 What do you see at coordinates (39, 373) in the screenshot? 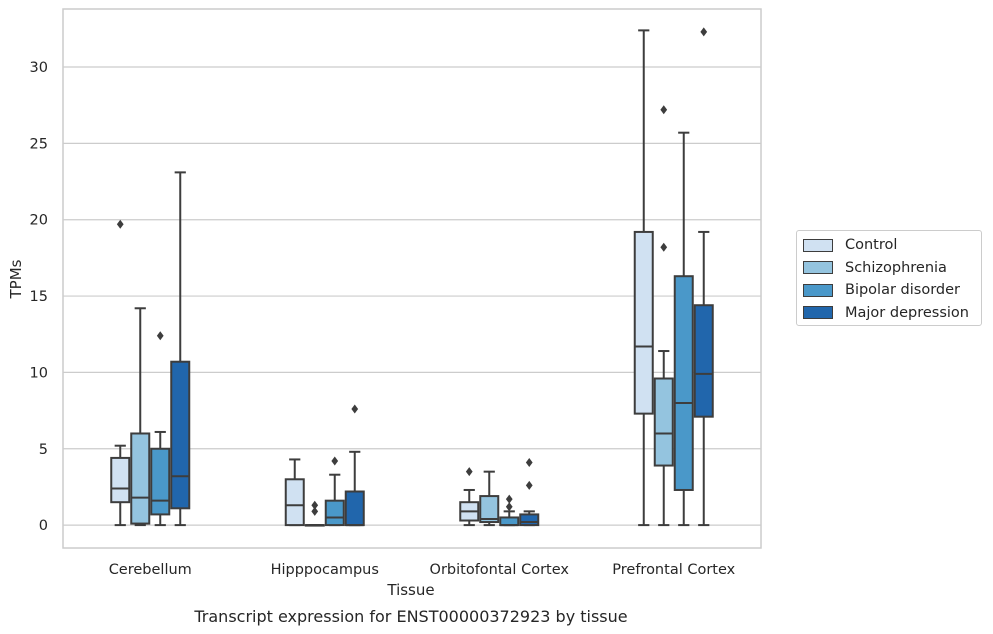
I see `y-tick-label: 10` at bounding box center [39, 373].